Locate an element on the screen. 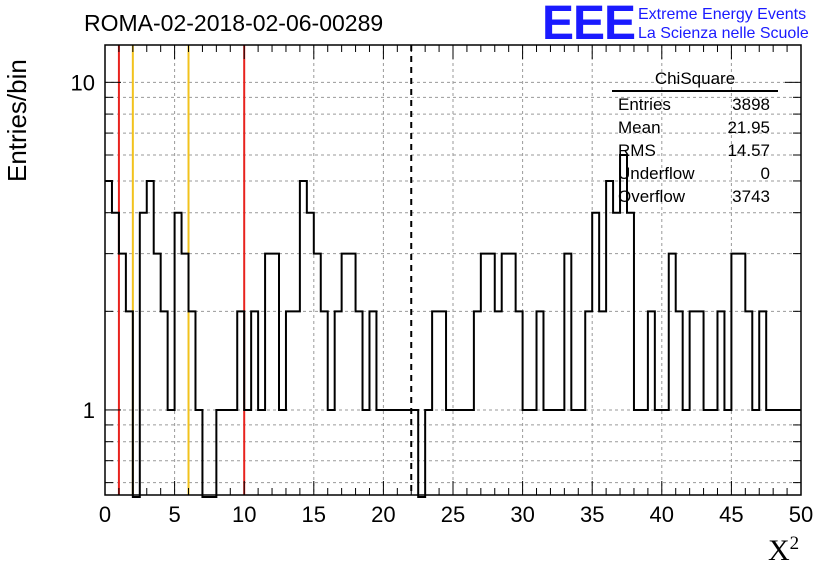  stats-row-value: 0 is located at coordinates (765, 173).